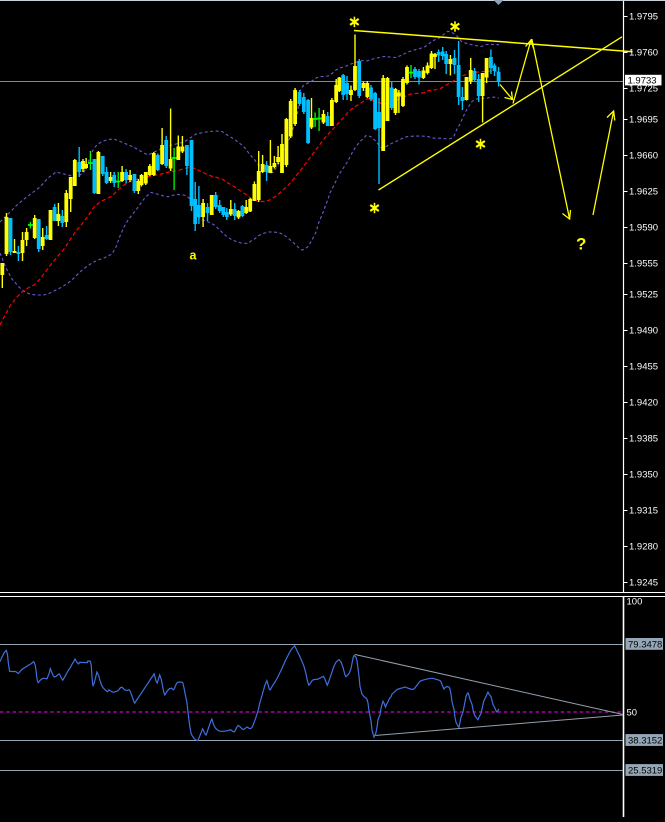 This screenshot has height=822, width=665. Describe the element at coordinates (643, 583) in the screenshot. I see `svg-text: 1.9245` at that location.